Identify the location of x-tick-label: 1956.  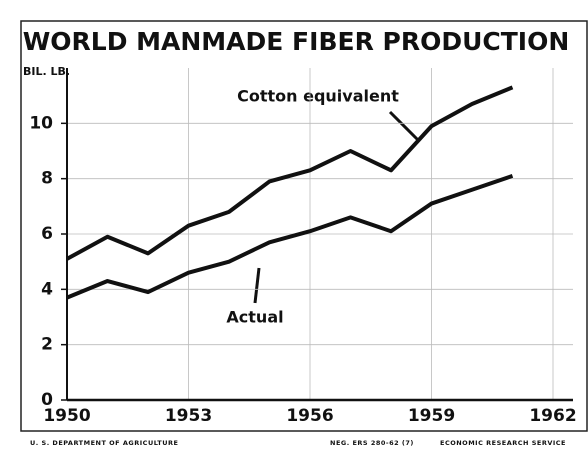
(309, 416).